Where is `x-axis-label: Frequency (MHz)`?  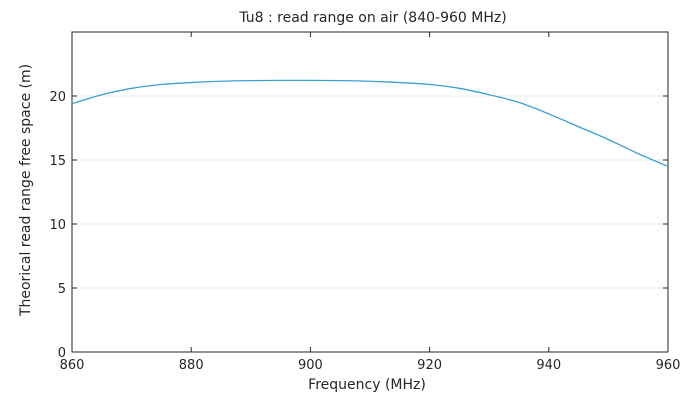 x-axis-label: Frequency (MHz) is located at coordinates (367, 385).